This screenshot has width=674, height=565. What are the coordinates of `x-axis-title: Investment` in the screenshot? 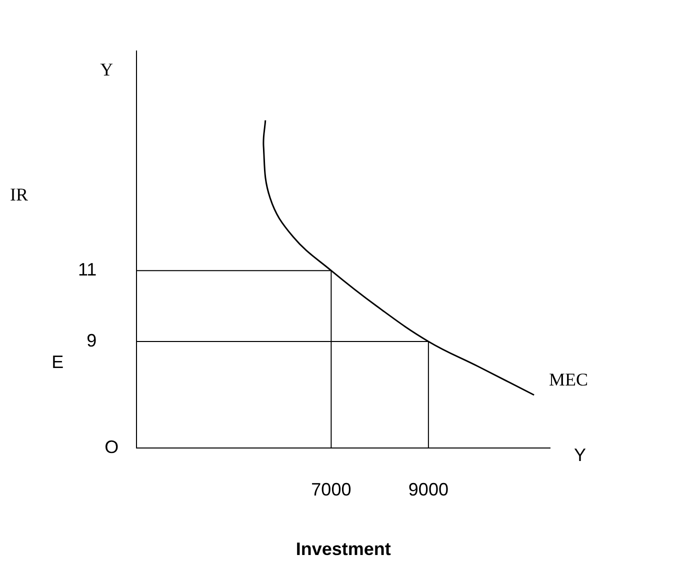 It's located at (343, 549).